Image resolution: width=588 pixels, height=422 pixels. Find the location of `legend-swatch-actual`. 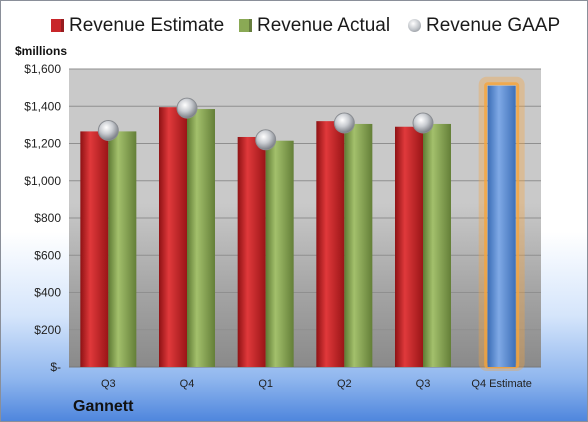

legend-swatch-actual is located at coordinates (245, 25).